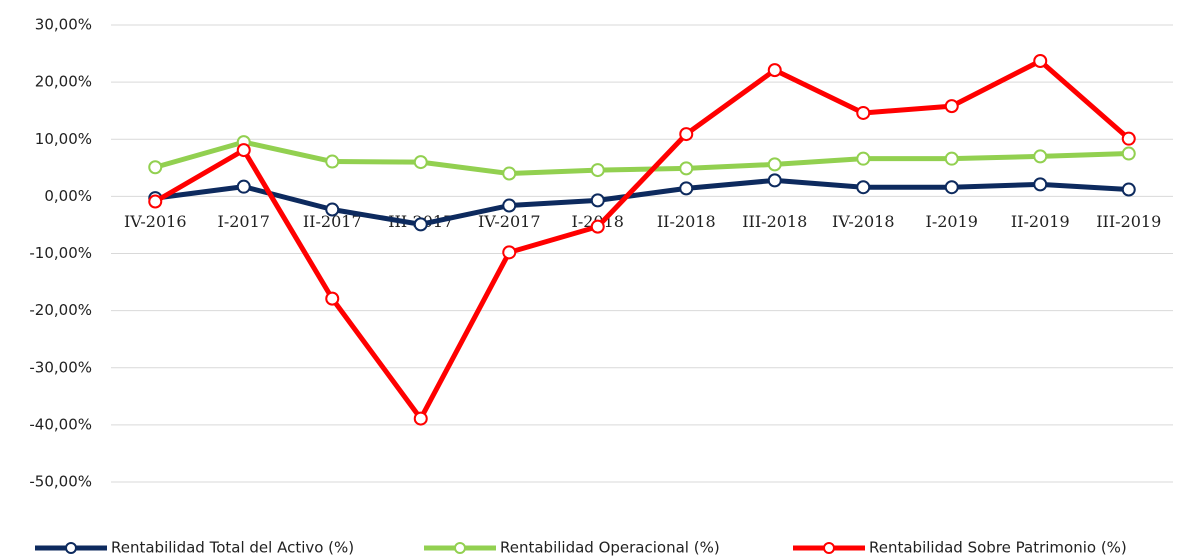 The image size is (1181, 558). What do you see at coordinates (68, 196) in the screenshot?
I see `y-tick-label: 0,00%` at bounding box center [68, 196].